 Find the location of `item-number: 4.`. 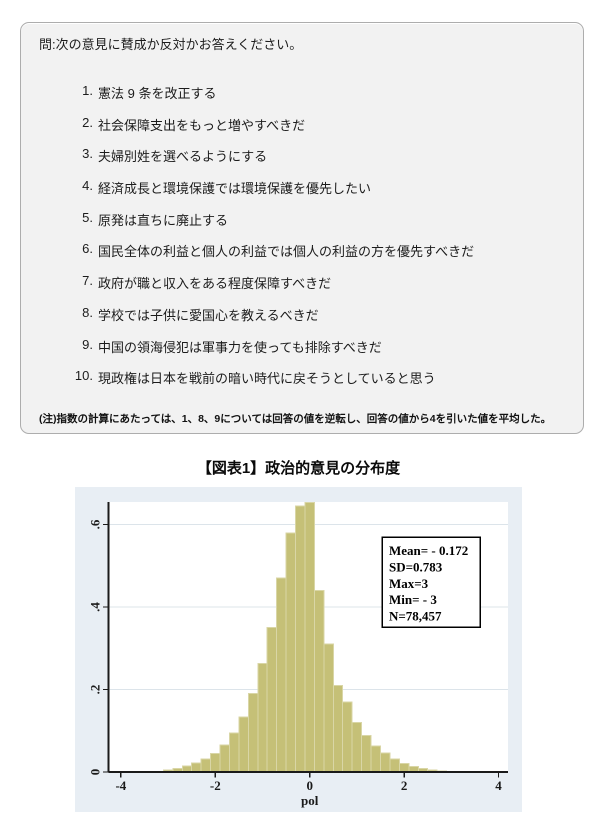

item-number: 4. is located at coordinates (87, 186).